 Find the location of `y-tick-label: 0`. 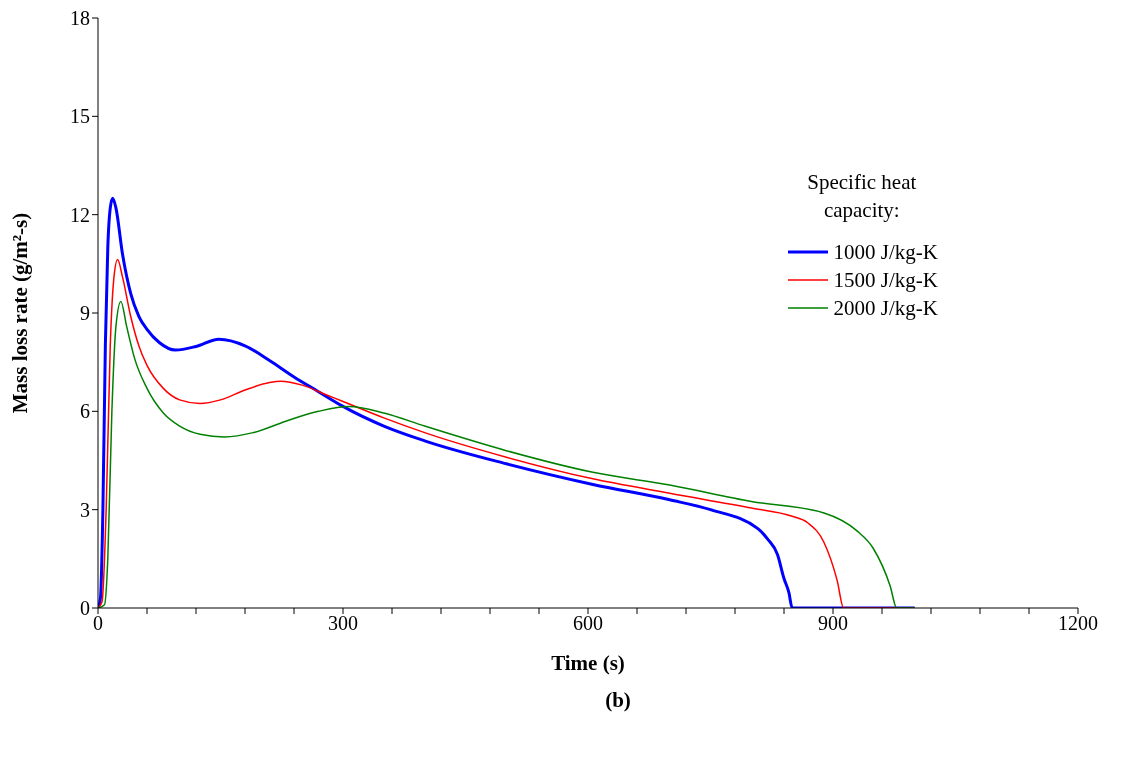

y-tick-label: 0 is located at coordinates (85, 608).